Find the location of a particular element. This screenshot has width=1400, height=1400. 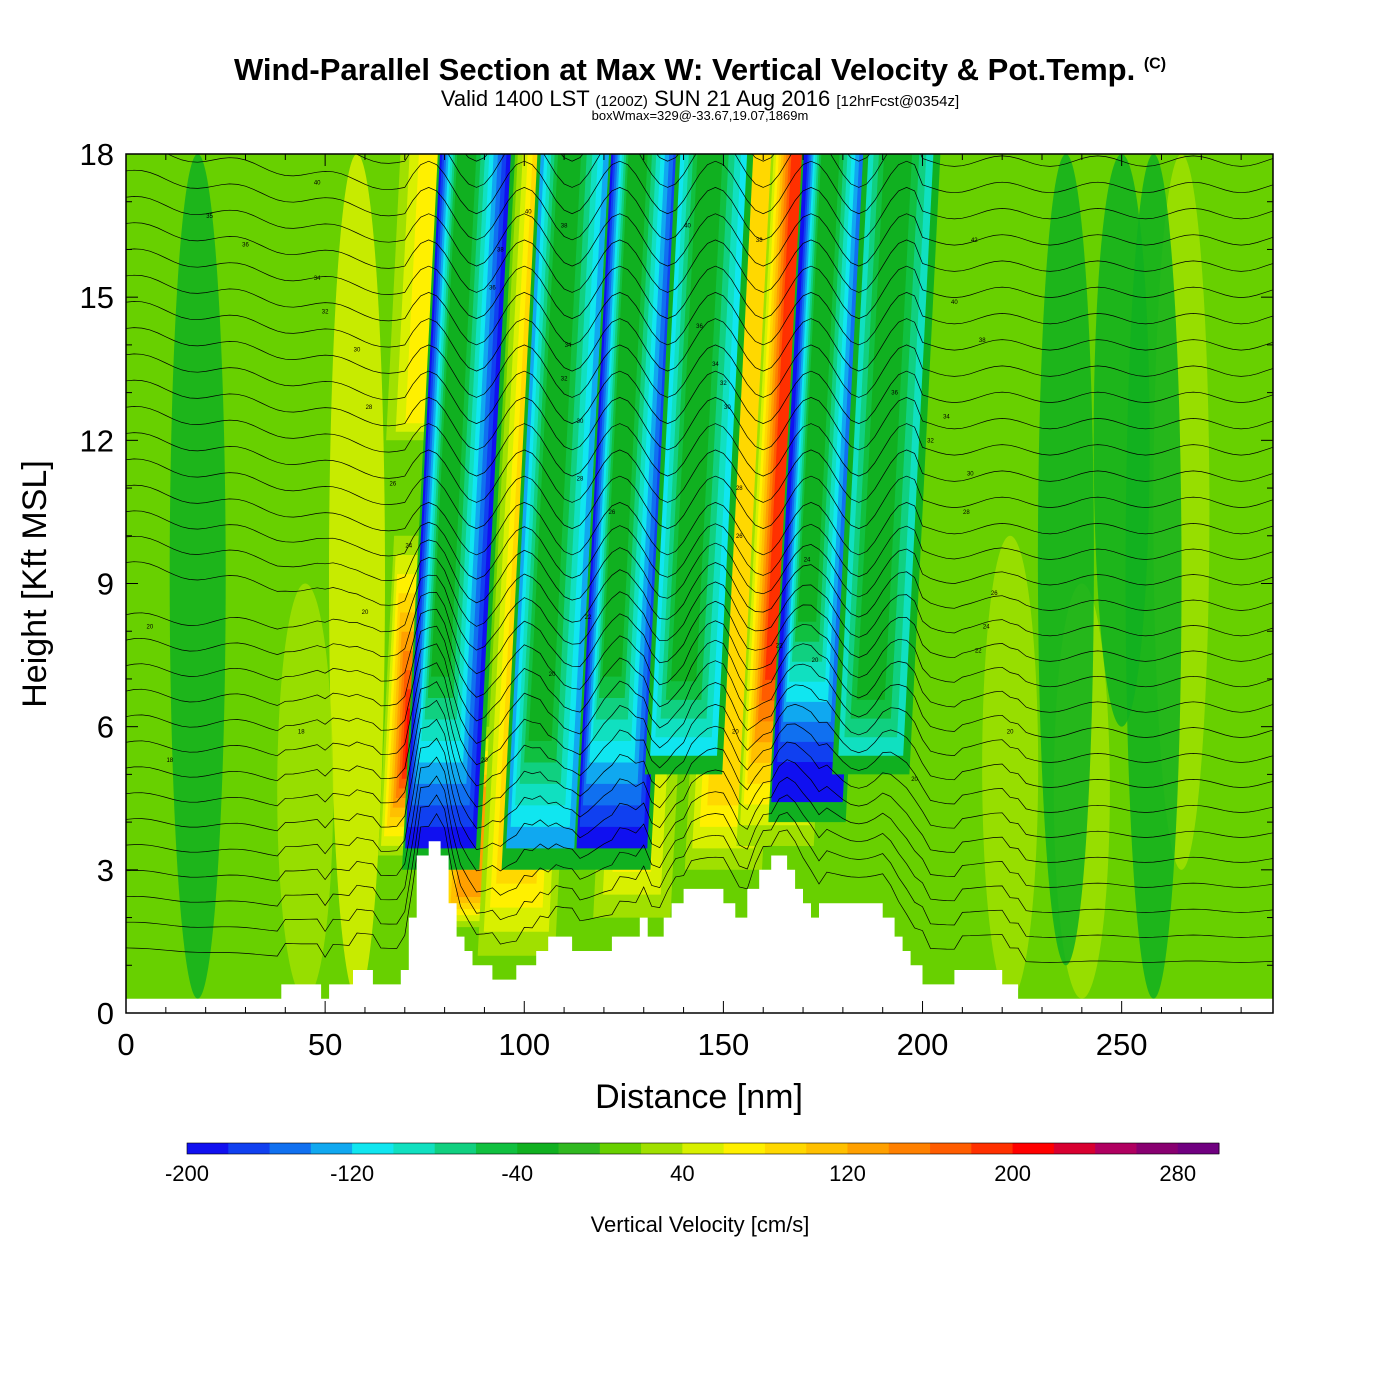

x-tick-label: 200 is located at coordinates (923, 1044).